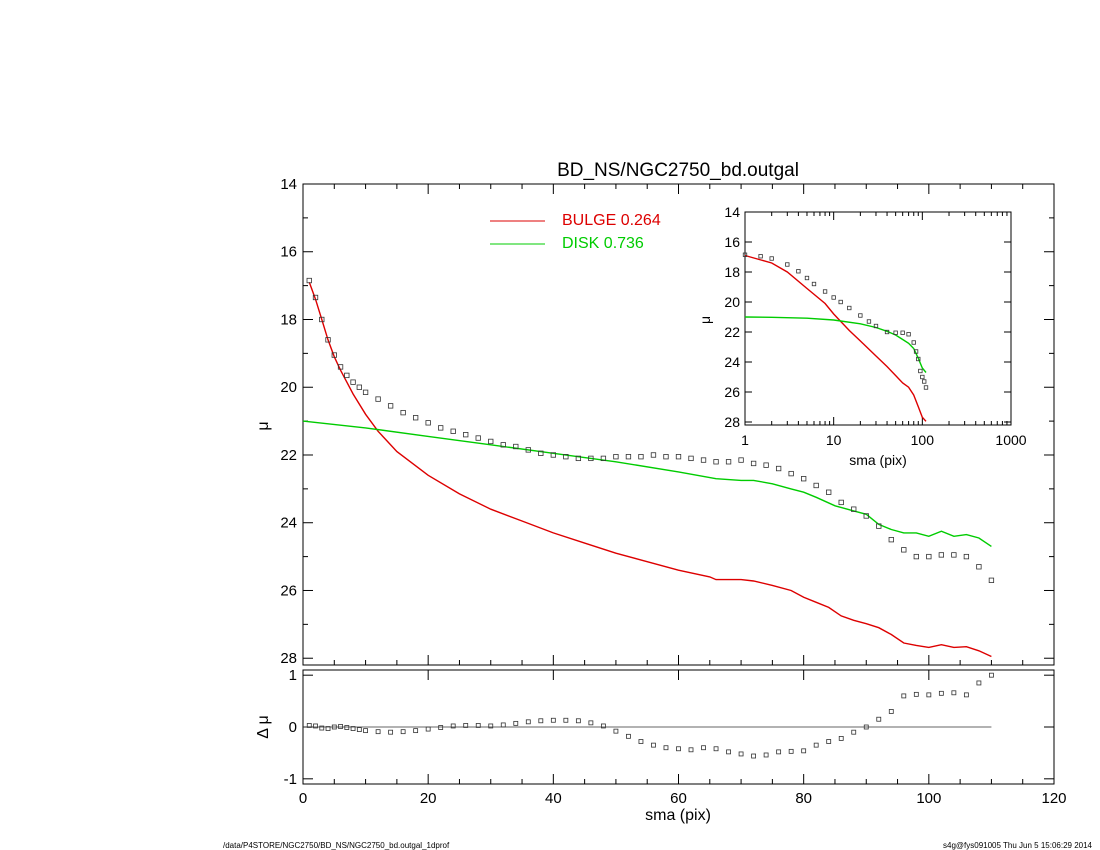 This screenshot has width=1100, height=850. What do you see at coordinates (288, 590) in the screenshot?
I see `y-tick-label: 26` at bounding box center [288, 590].